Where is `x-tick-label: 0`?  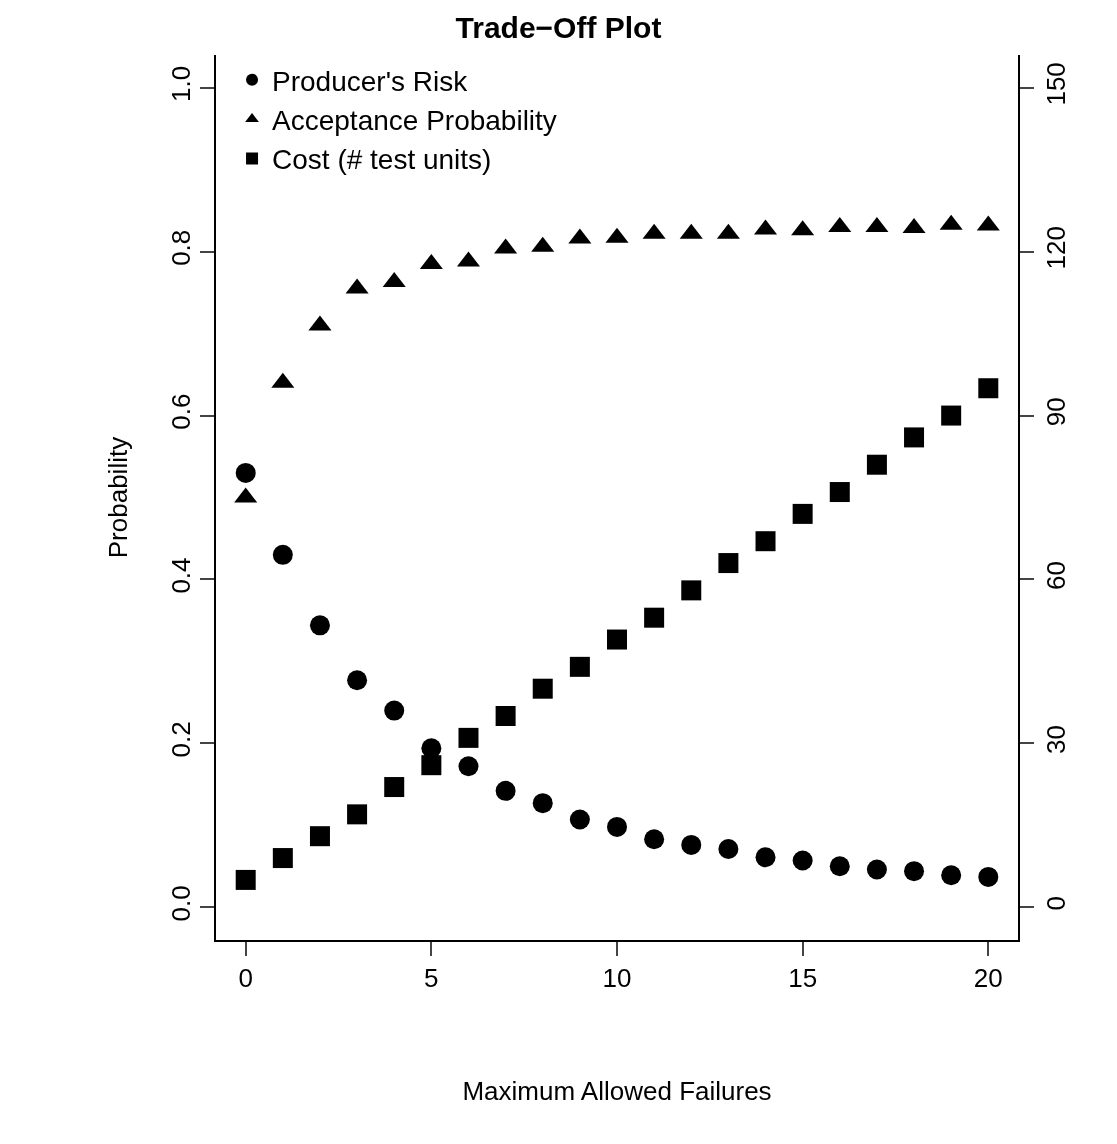
x-tick-label: 0 is located at coordinates (245, 978).